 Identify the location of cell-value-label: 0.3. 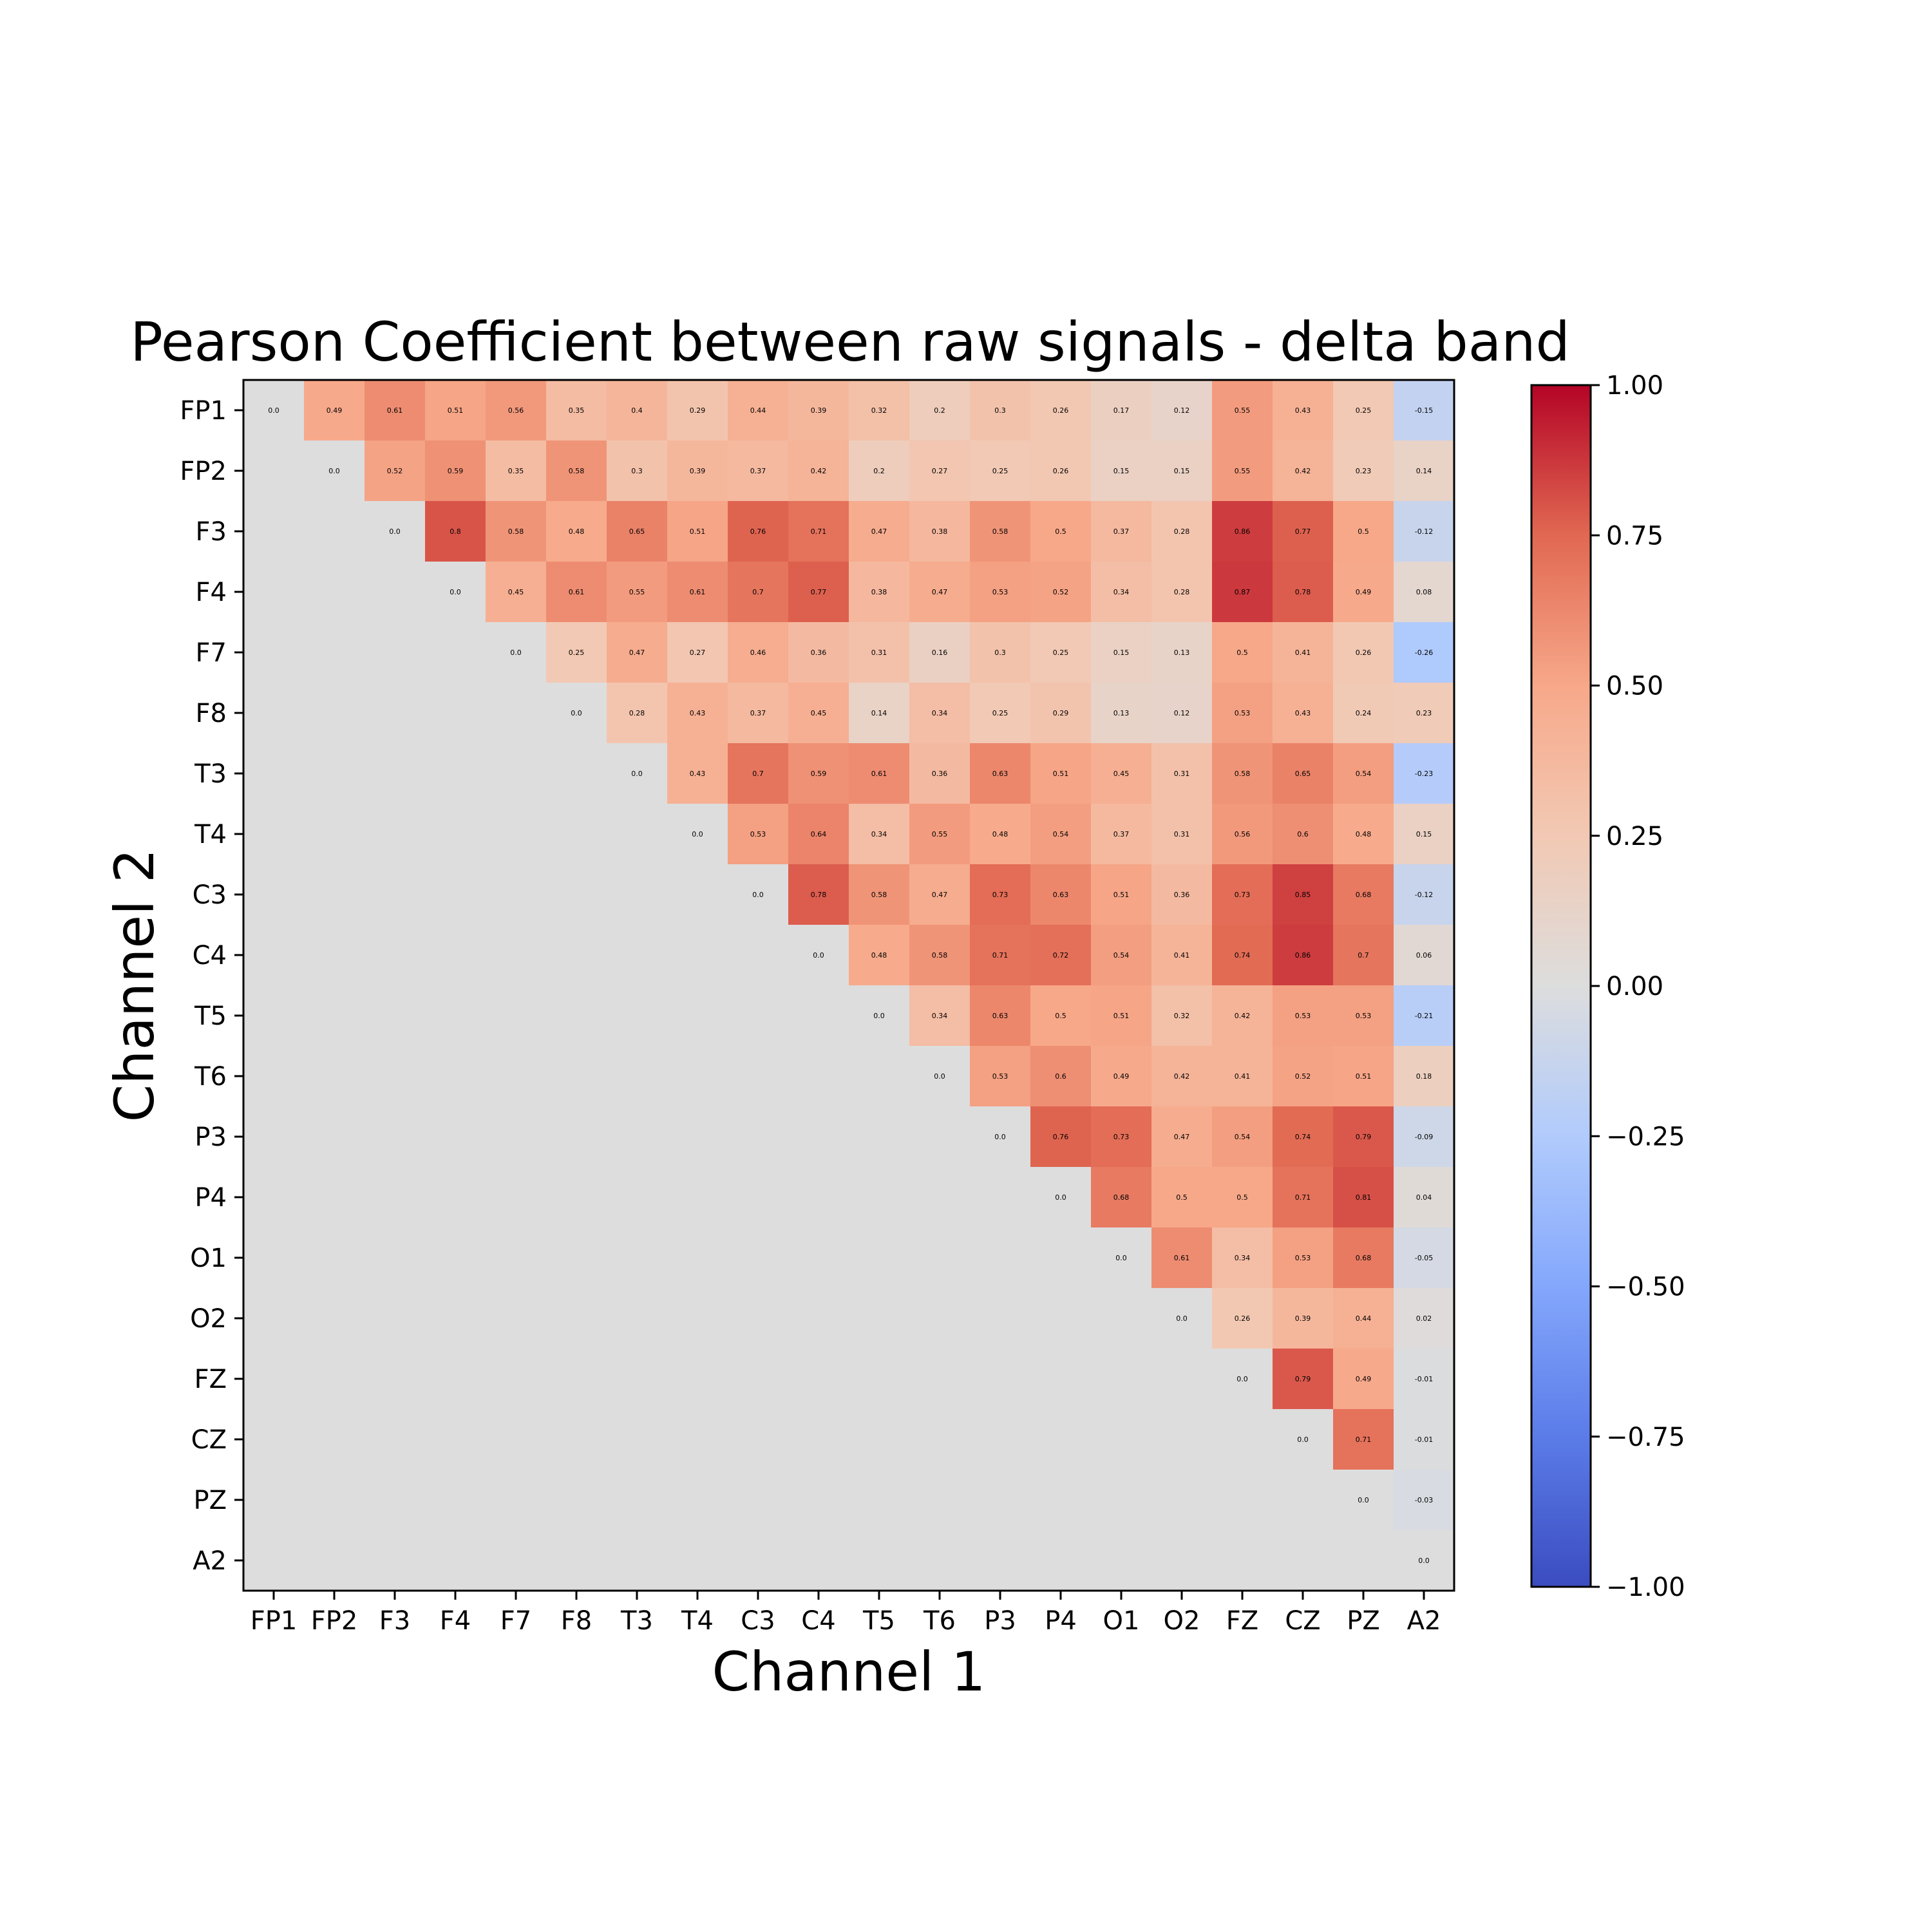
(637, 471).